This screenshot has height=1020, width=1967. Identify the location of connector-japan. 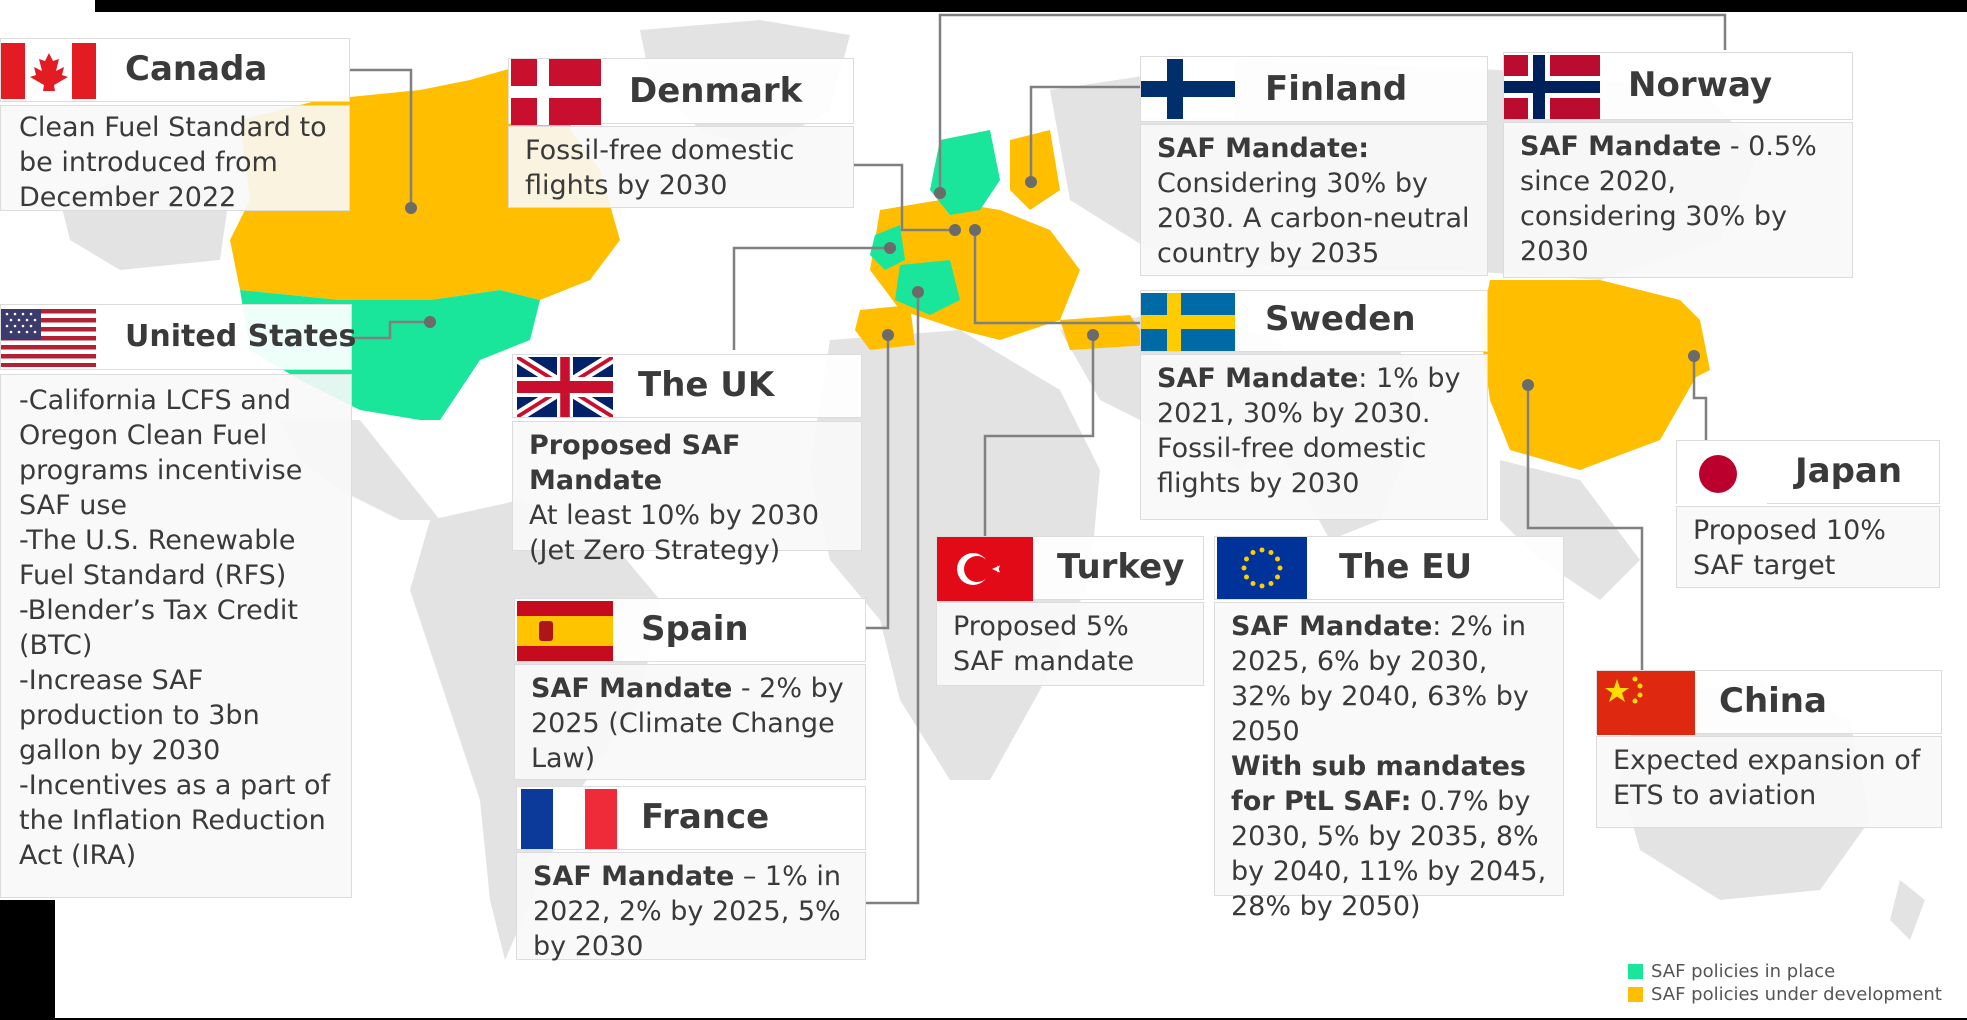
(1700, 398).